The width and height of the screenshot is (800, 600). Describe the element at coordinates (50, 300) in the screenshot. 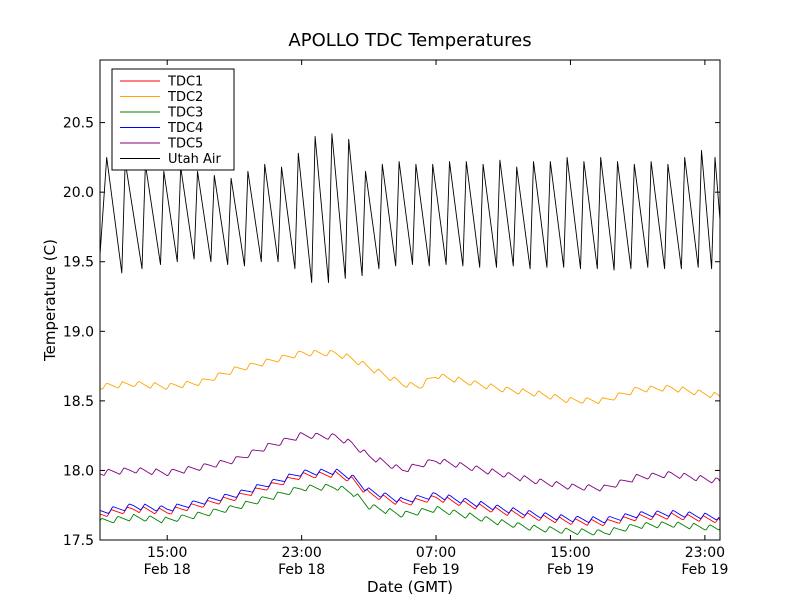

I see `y-axis-label: Temperature (C)` at that location.